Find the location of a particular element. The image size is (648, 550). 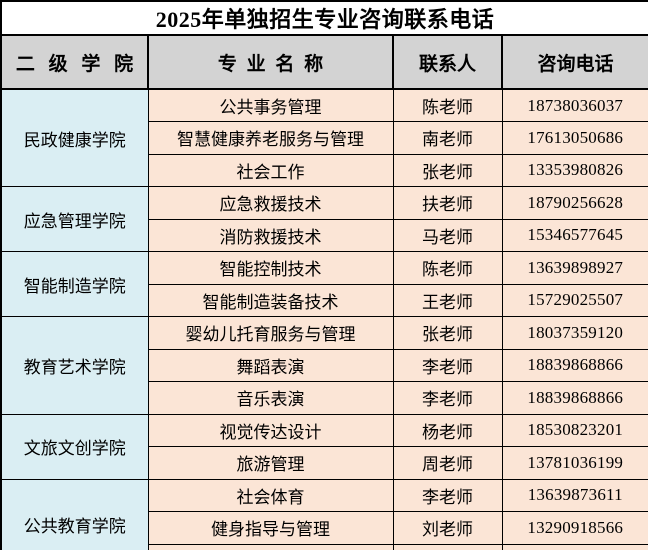

major-cell: 社会体育 is located at coordinates (270, 495).